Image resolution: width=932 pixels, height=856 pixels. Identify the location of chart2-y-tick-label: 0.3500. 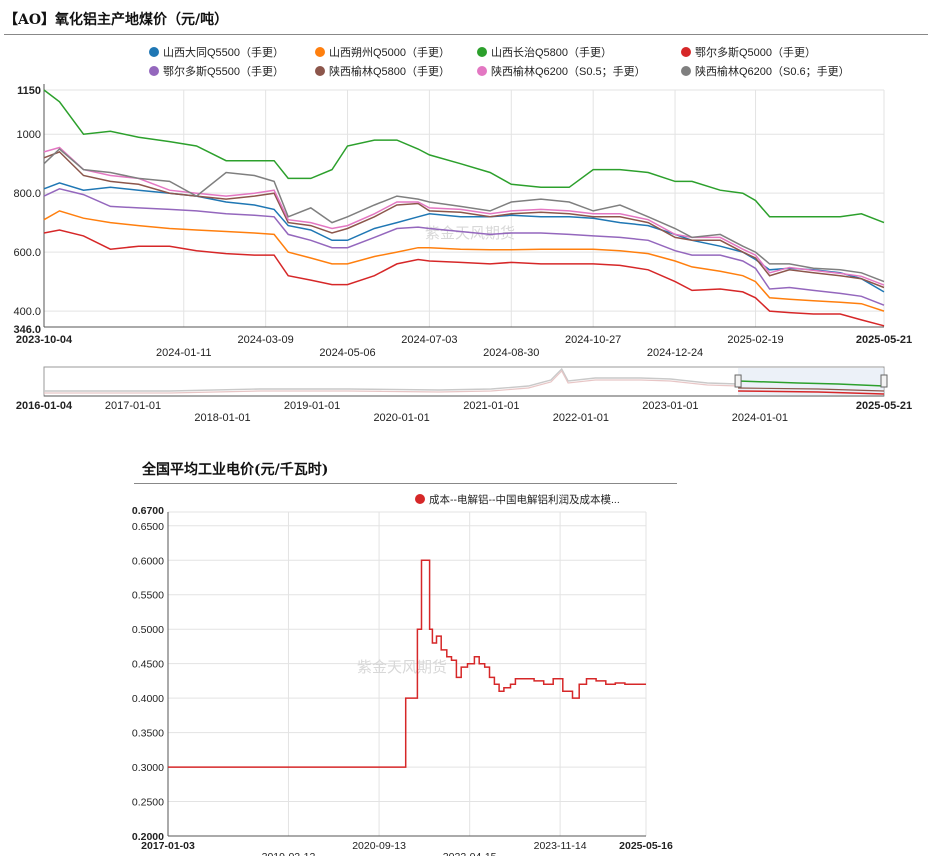
(148, 734).